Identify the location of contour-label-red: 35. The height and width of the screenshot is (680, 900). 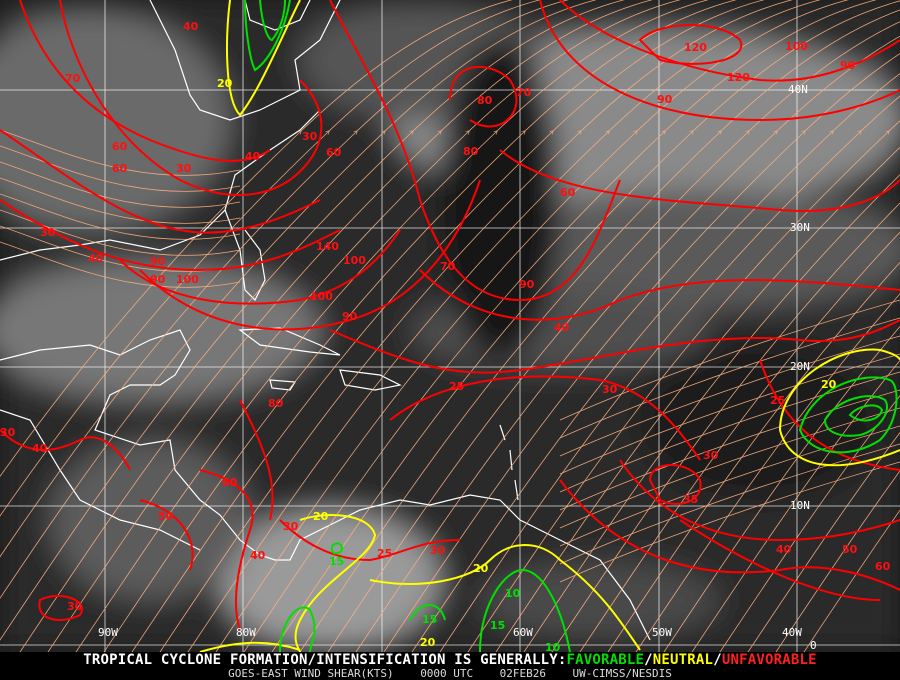
(690, 499).